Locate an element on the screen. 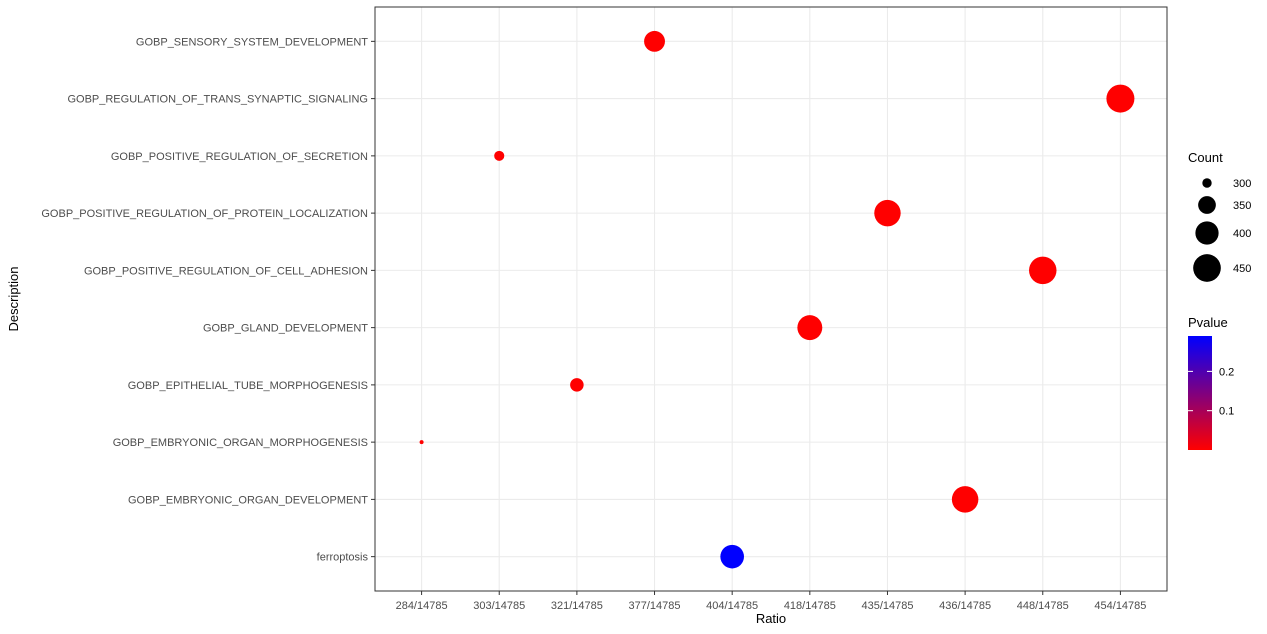 The width and height of the screenshot is (1267, 634). pvalue-legend-label: 0.1 is located at coordinates (1226, 412).